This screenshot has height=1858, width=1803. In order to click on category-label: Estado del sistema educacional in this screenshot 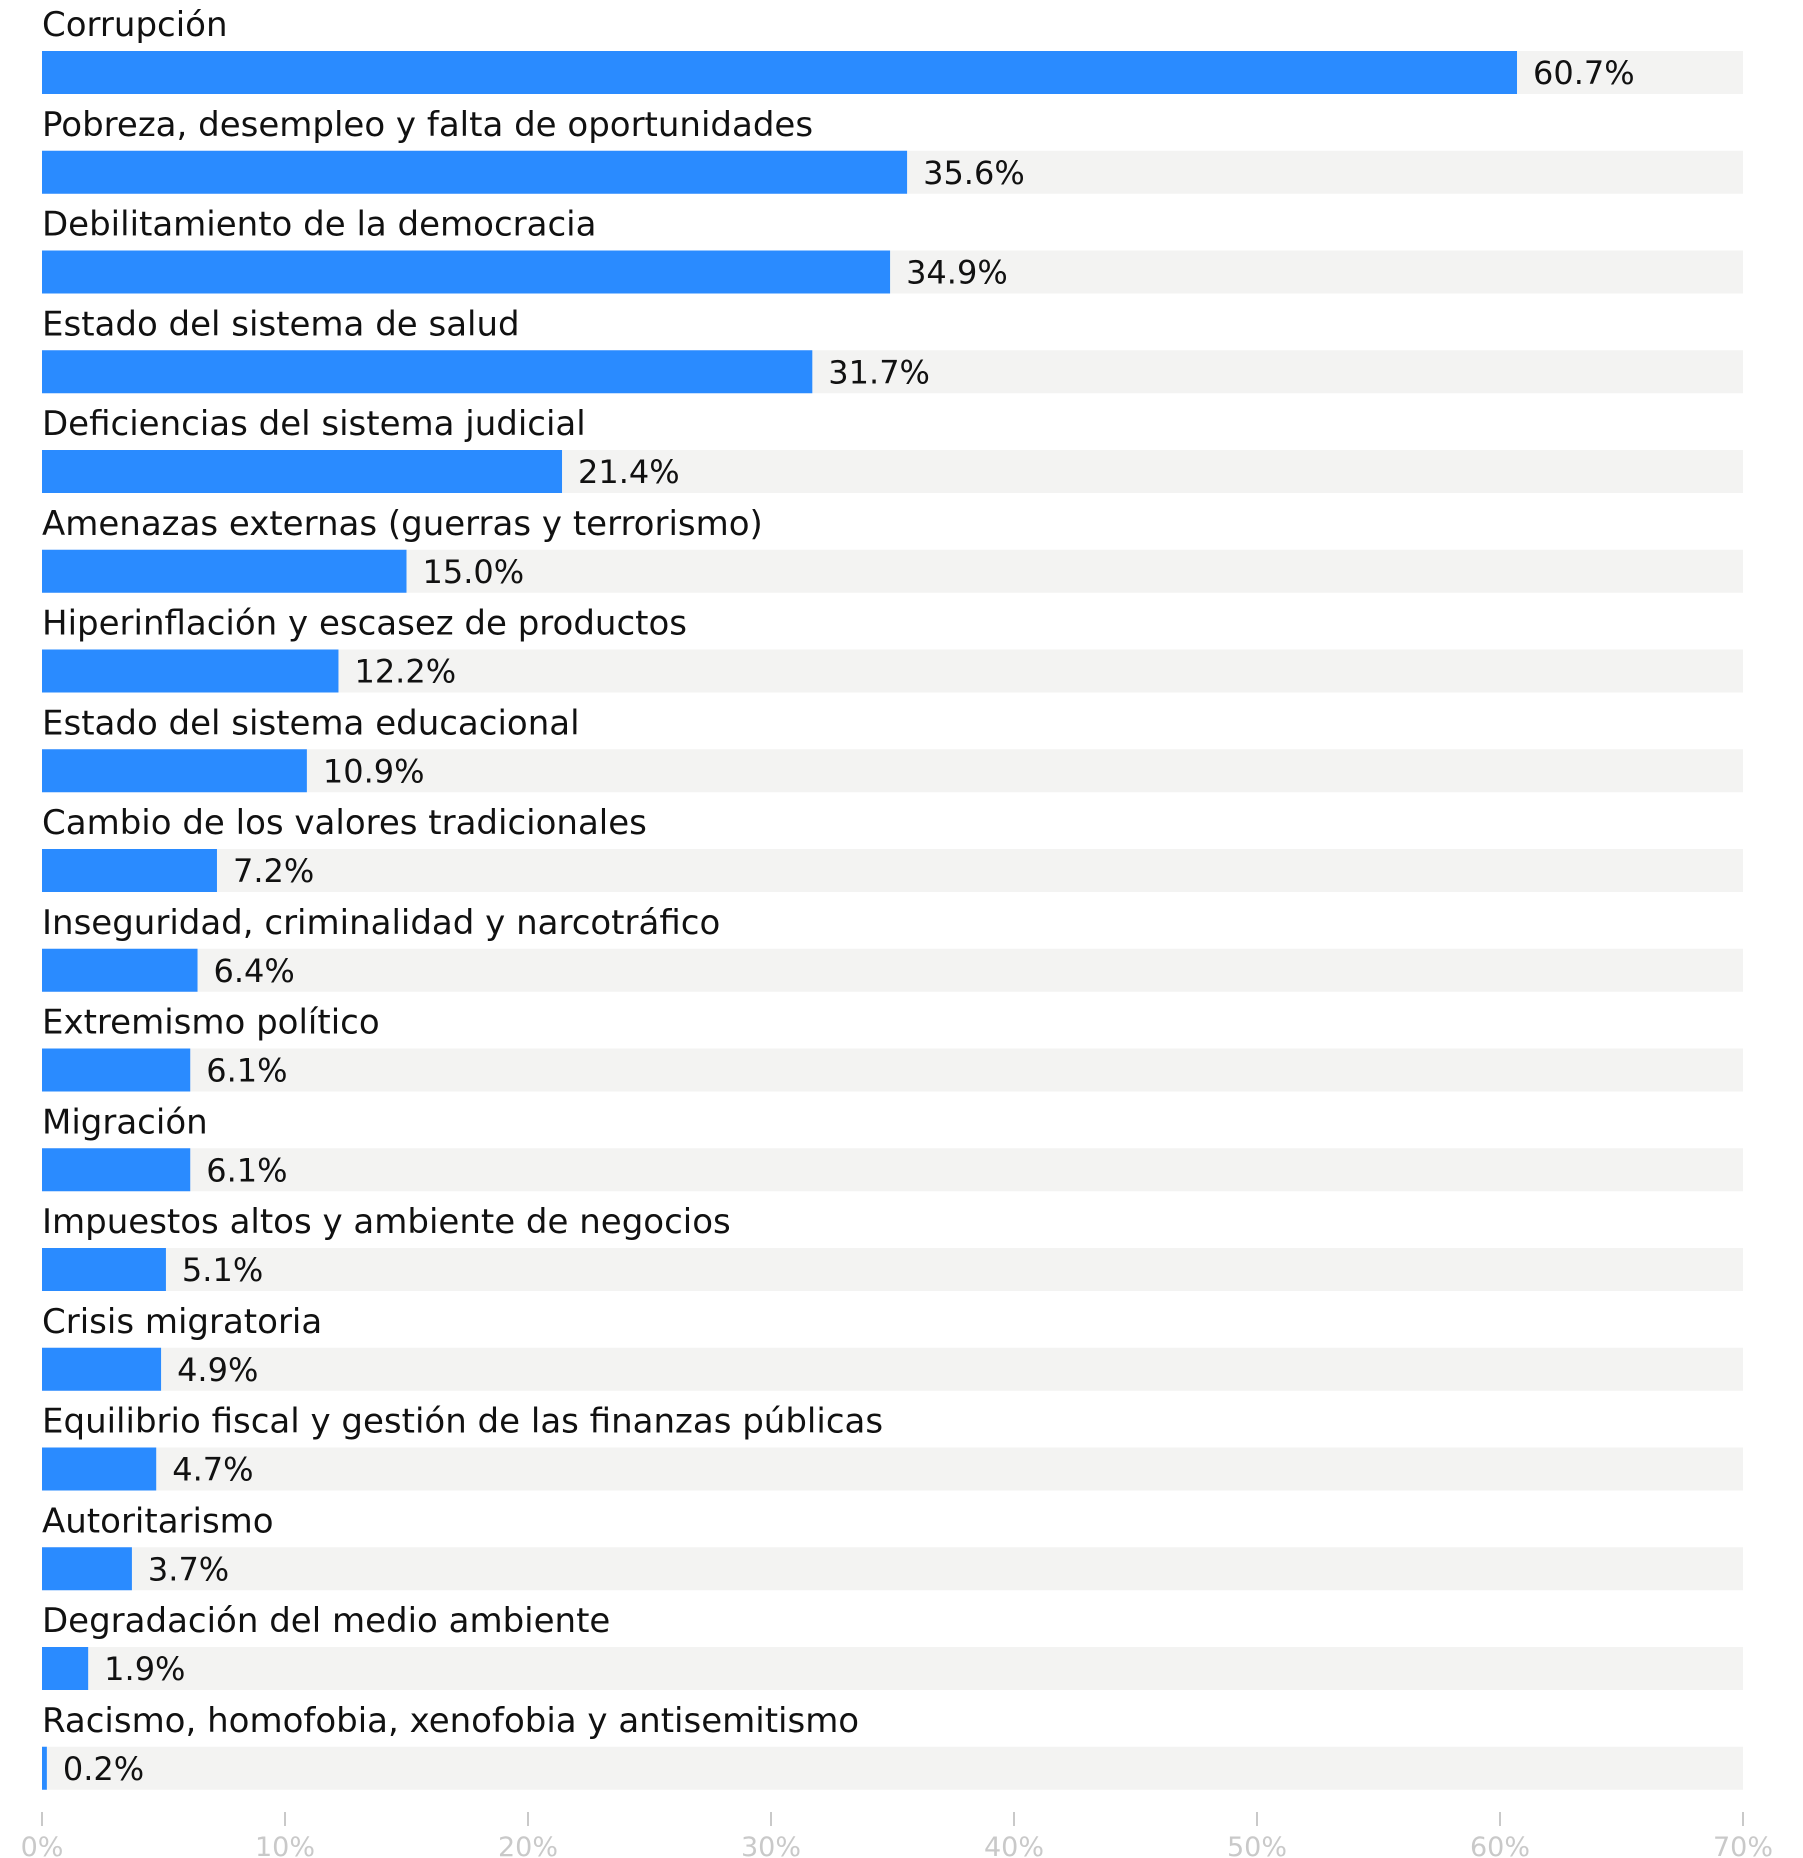, I will do `click(311, 723)`.